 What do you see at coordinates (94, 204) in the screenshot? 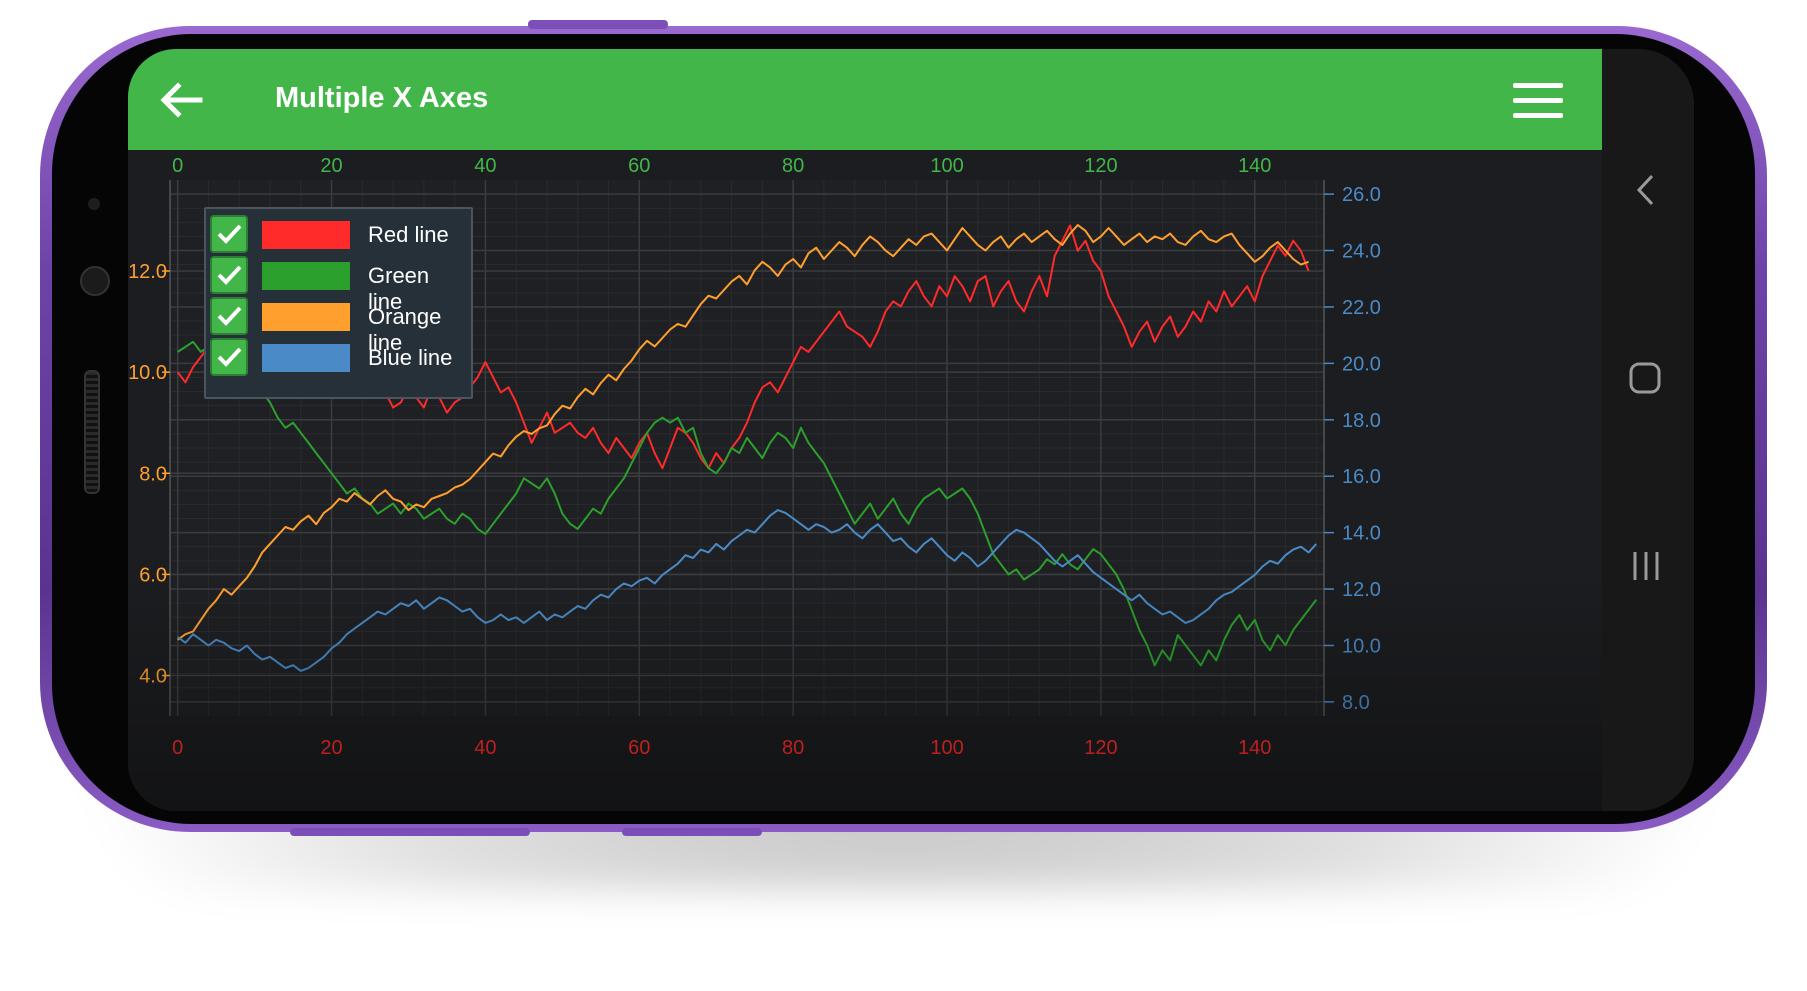
I see `proximity-sensor` at bounding box center [94, 204].